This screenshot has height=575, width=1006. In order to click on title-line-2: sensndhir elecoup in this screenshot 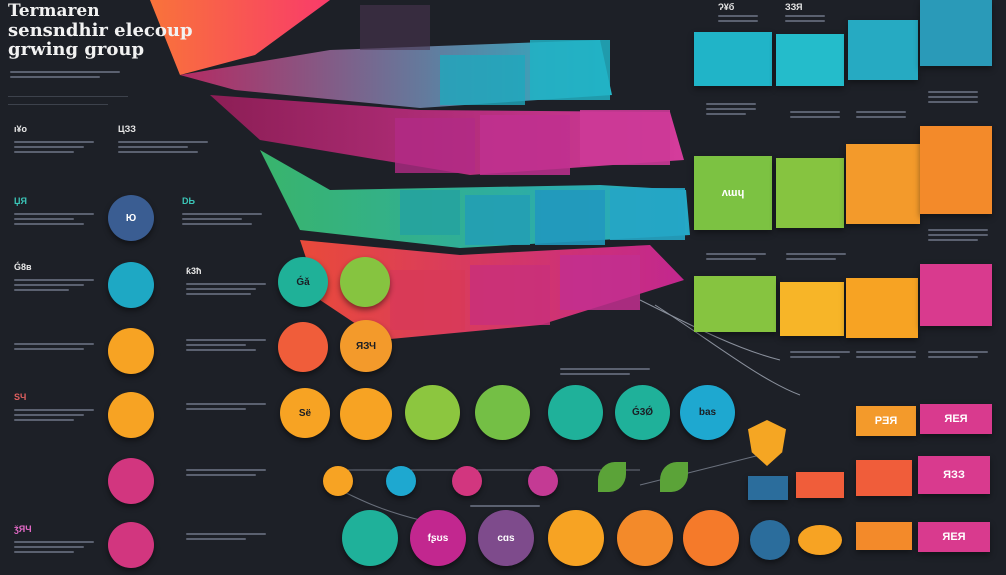, I will do `click(100, 30)`.